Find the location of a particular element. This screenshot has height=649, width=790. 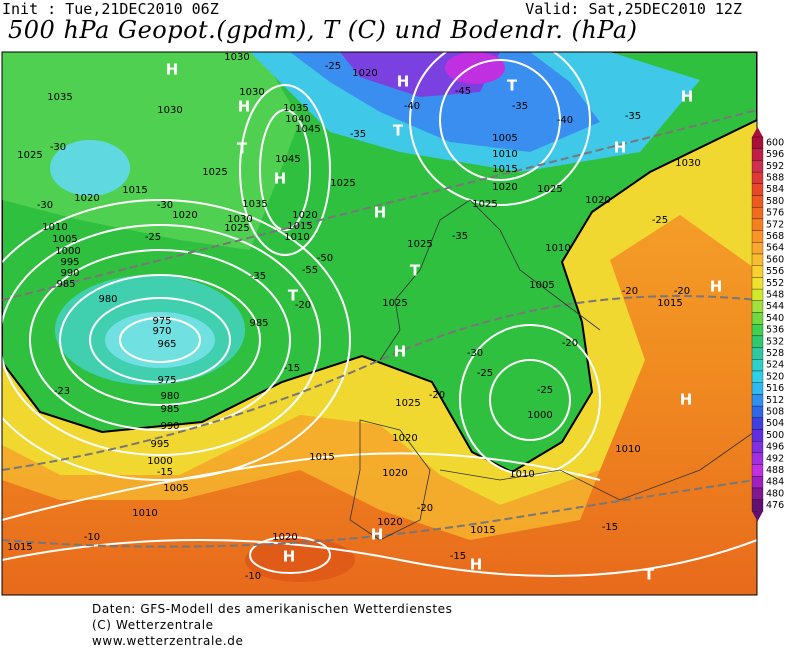

contour-label: -40 is located at coordinates (412, 106).